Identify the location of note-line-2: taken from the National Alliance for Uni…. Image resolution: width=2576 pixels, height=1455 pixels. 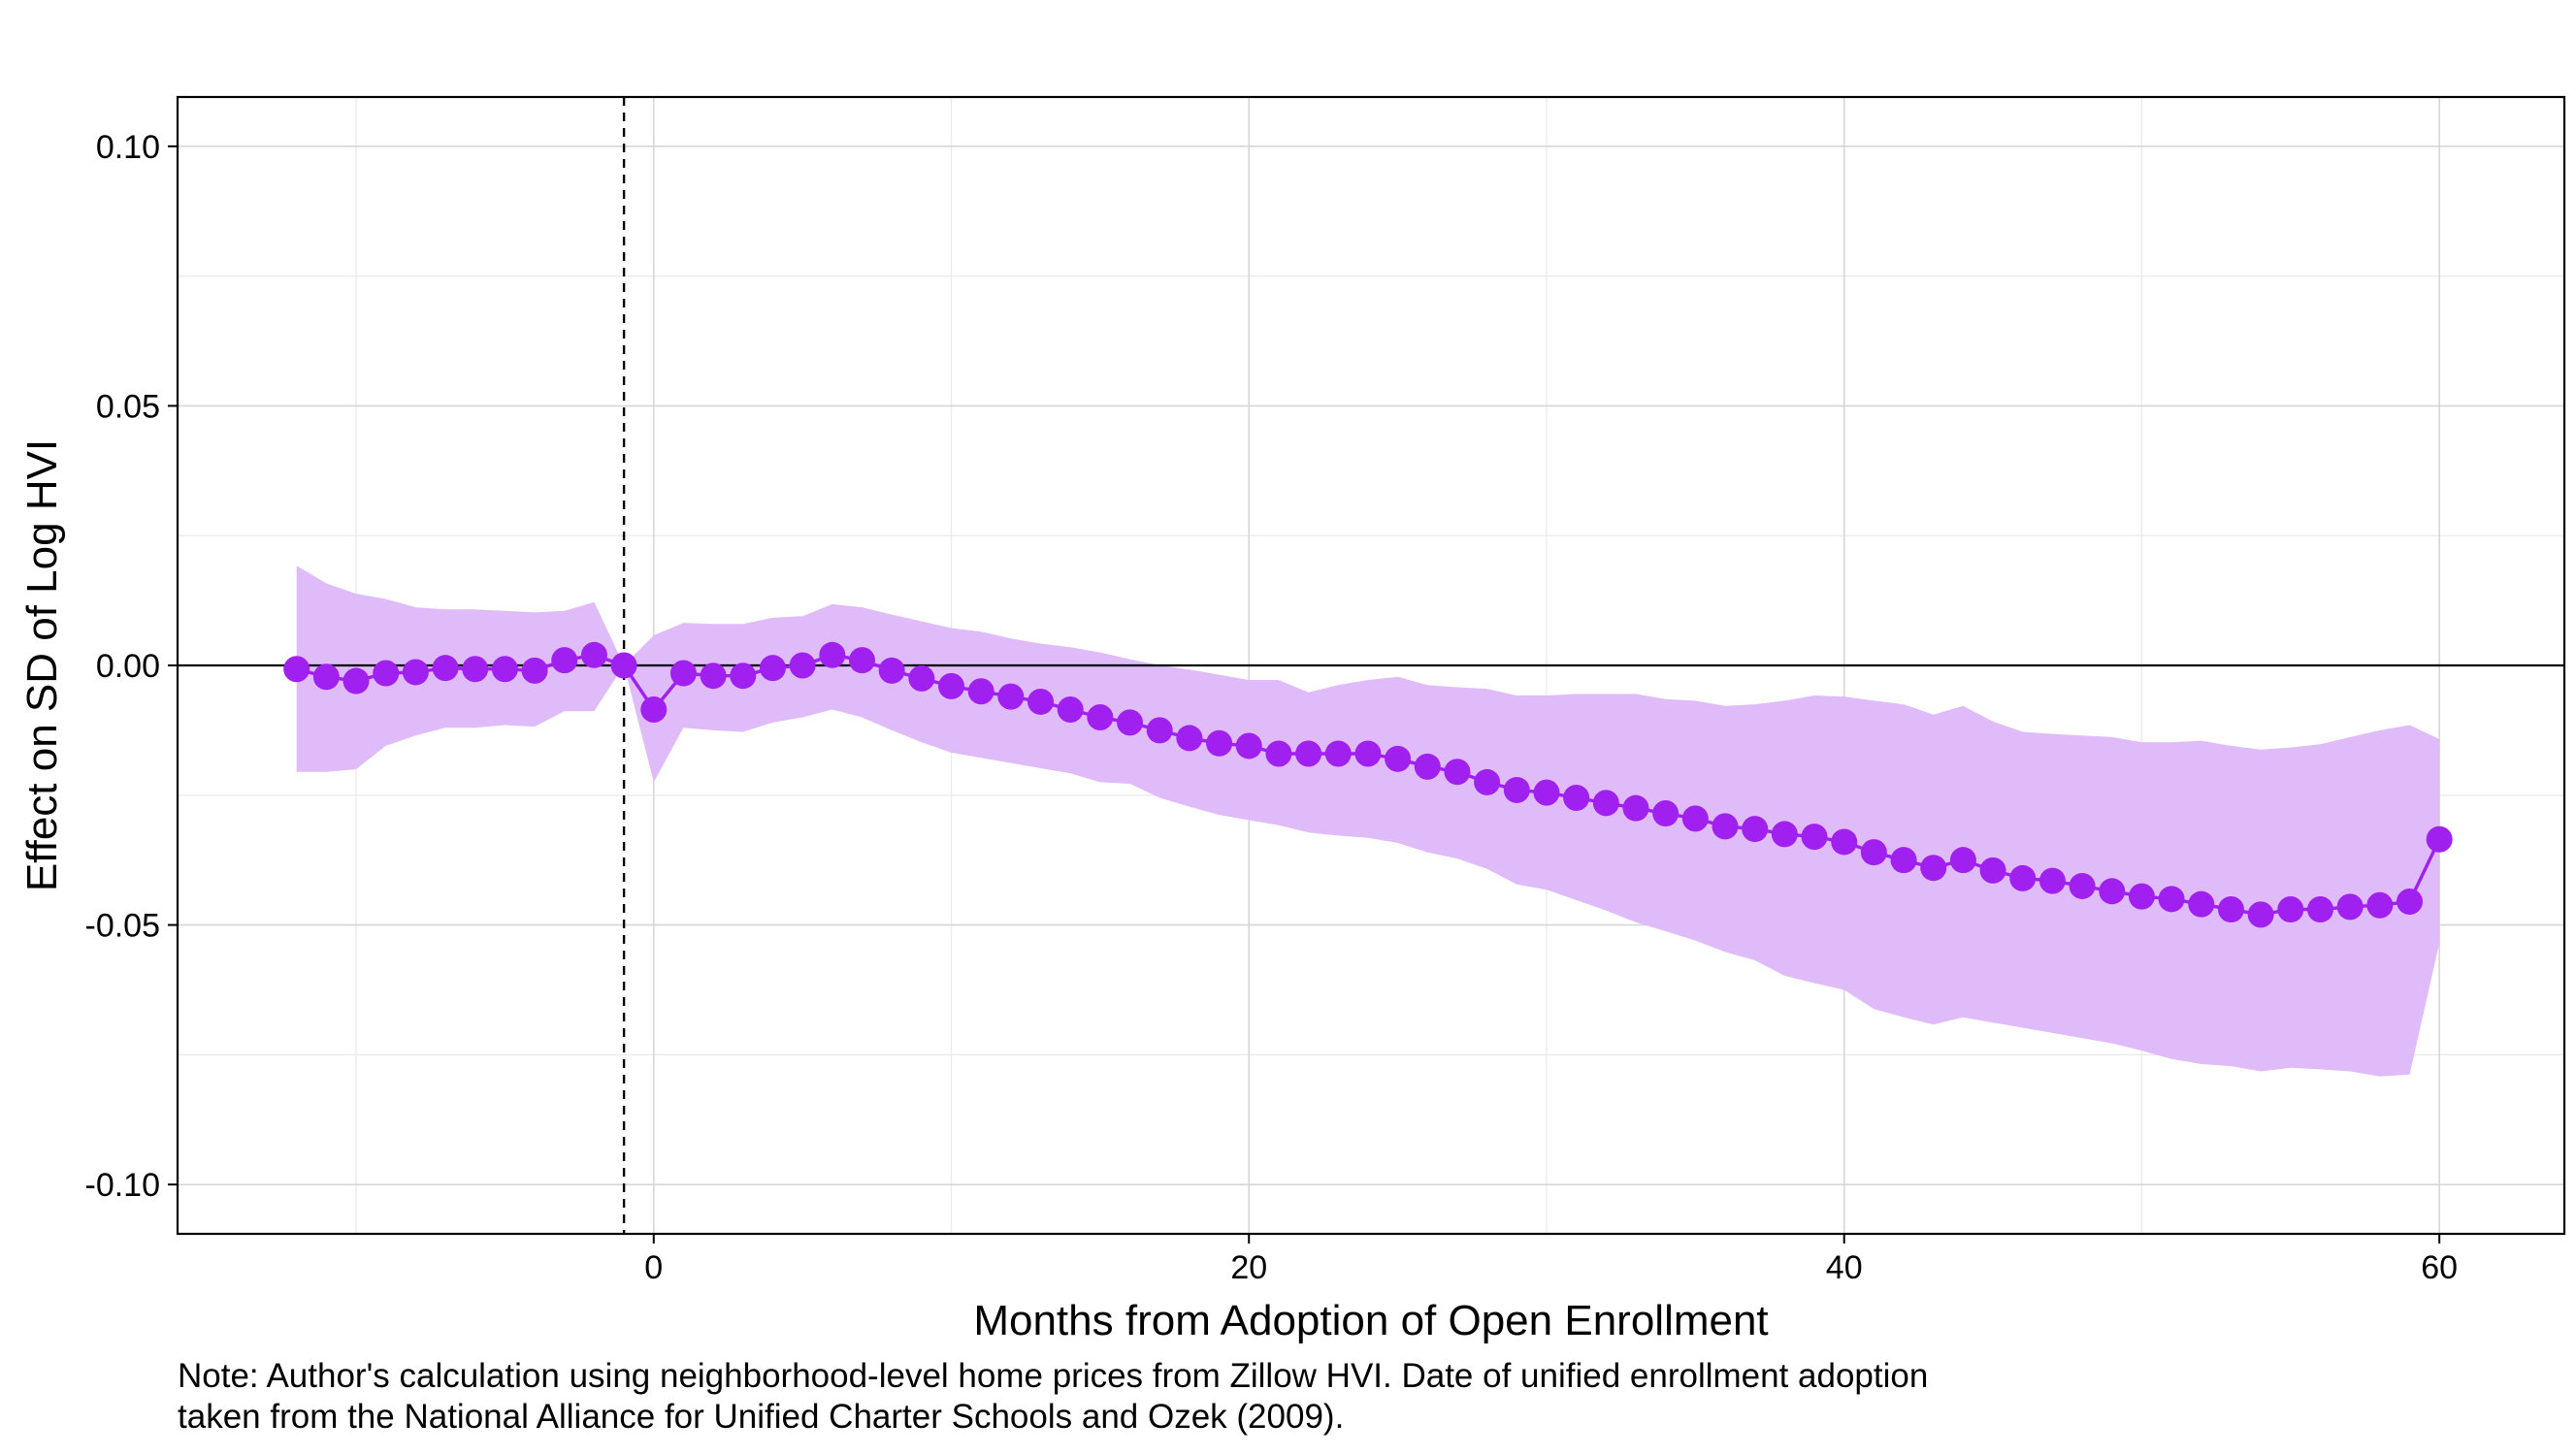
(761, 1417).